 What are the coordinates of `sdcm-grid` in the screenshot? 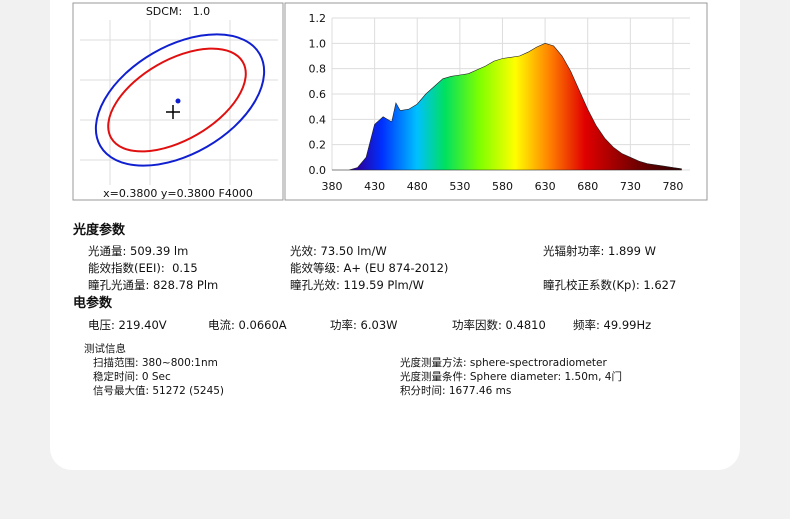 It's located at (179, 102).